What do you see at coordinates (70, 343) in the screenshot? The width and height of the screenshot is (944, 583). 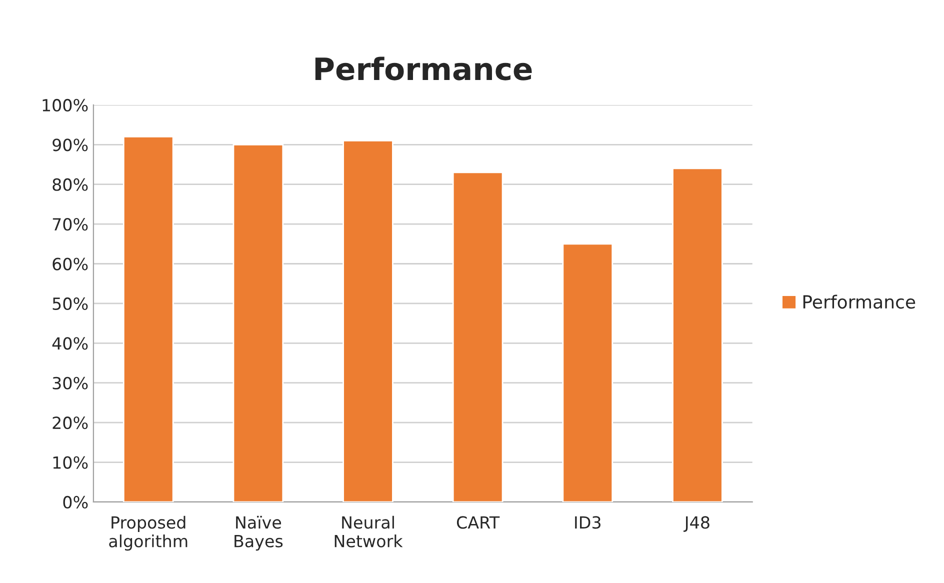 I see `y-tick-label: 40%` at bounding box center [70, 343].